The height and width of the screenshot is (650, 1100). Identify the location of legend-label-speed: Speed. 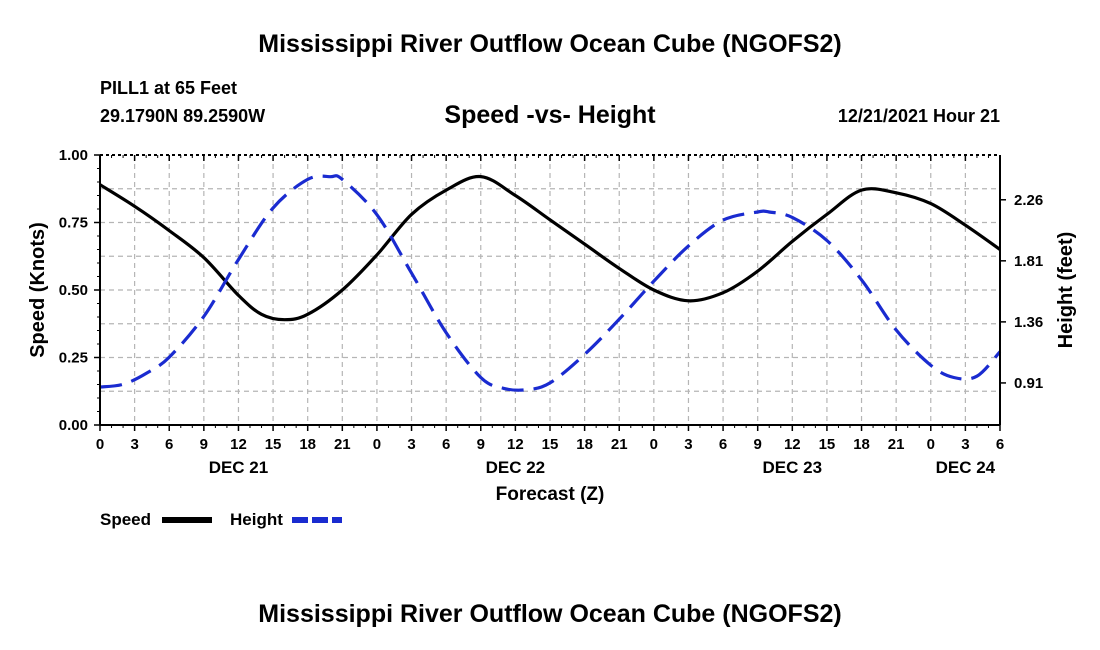
(125, 519).